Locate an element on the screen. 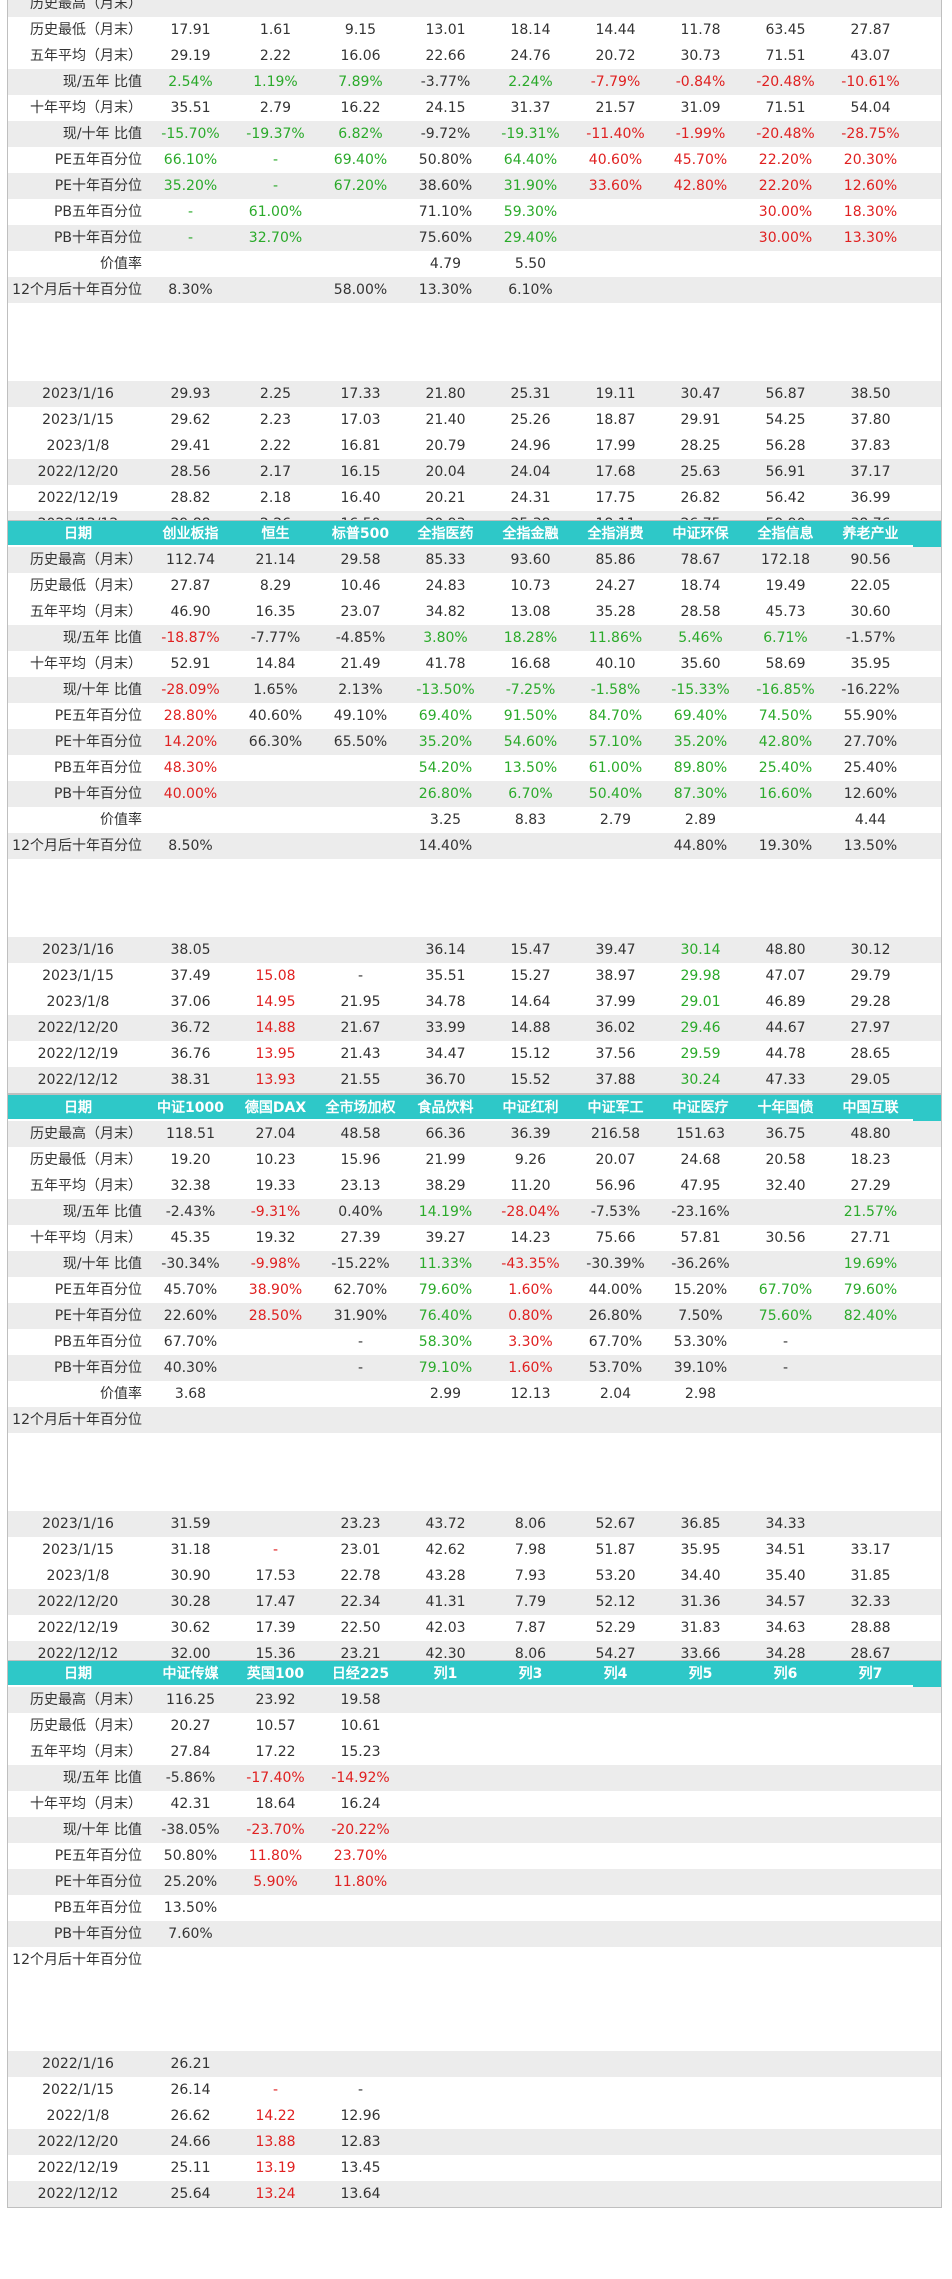 The image size is (952, 2279). table-cell: 19.20 is located at coordinates (190, 1160).